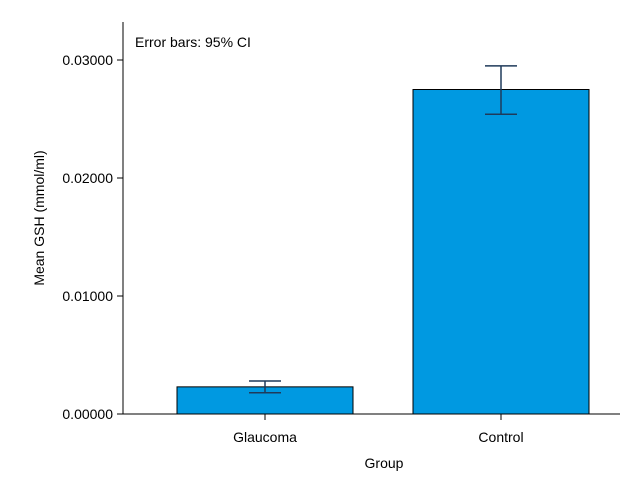 This screenshot has width=640, height=500. What do you see at coordinates (87, 178) in the screenshot?
I see `y-tick-label-2: 0.02000` at bounding box center [87, 178].